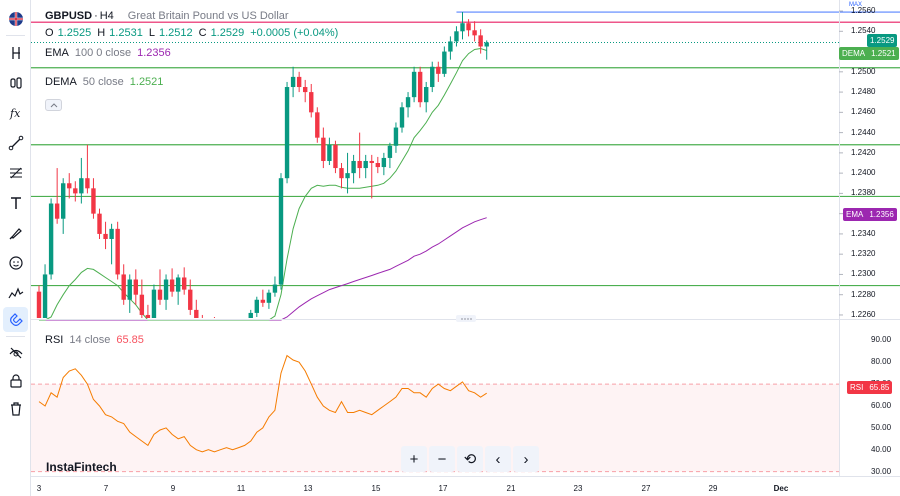  Describe the element at coordinates (15, 262) in the screenshot. I see `emoji-icon` at that location.